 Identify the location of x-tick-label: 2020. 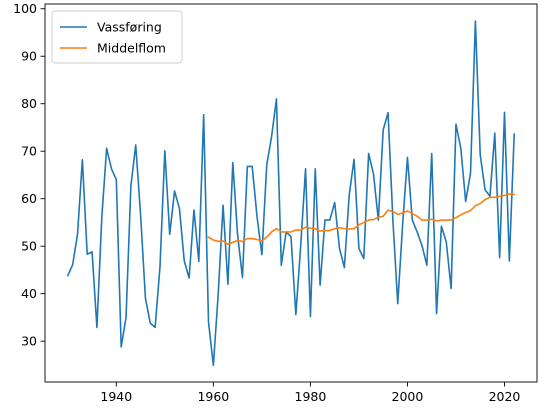
(505, 396).